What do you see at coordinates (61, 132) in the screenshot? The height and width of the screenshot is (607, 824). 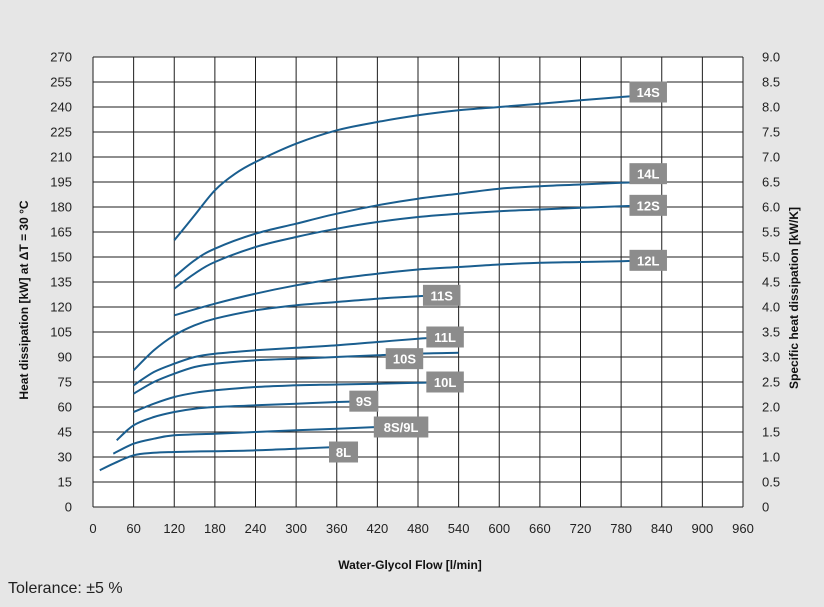 I see `y-tick-label: 225` at bounding box center [61, 132].